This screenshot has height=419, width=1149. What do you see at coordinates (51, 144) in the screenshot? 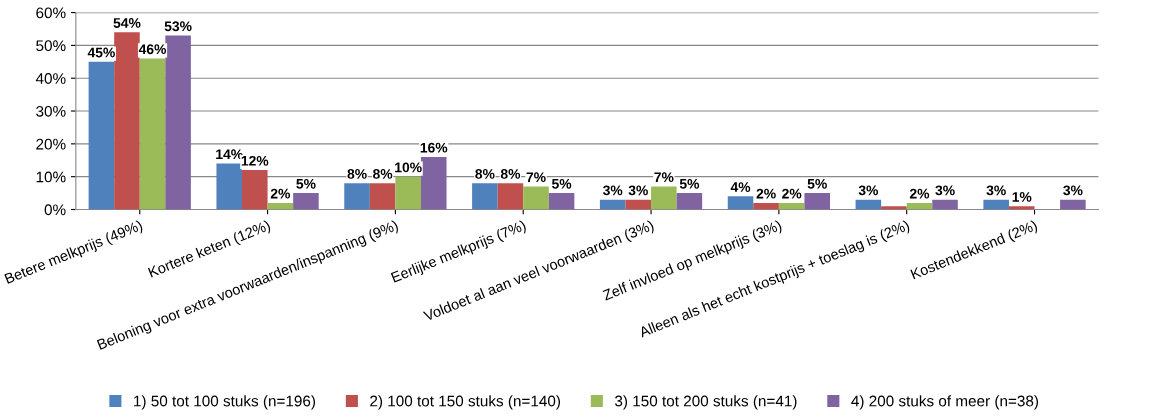
I see `y-tick-label: 20%` at bounding box center [51, 144].